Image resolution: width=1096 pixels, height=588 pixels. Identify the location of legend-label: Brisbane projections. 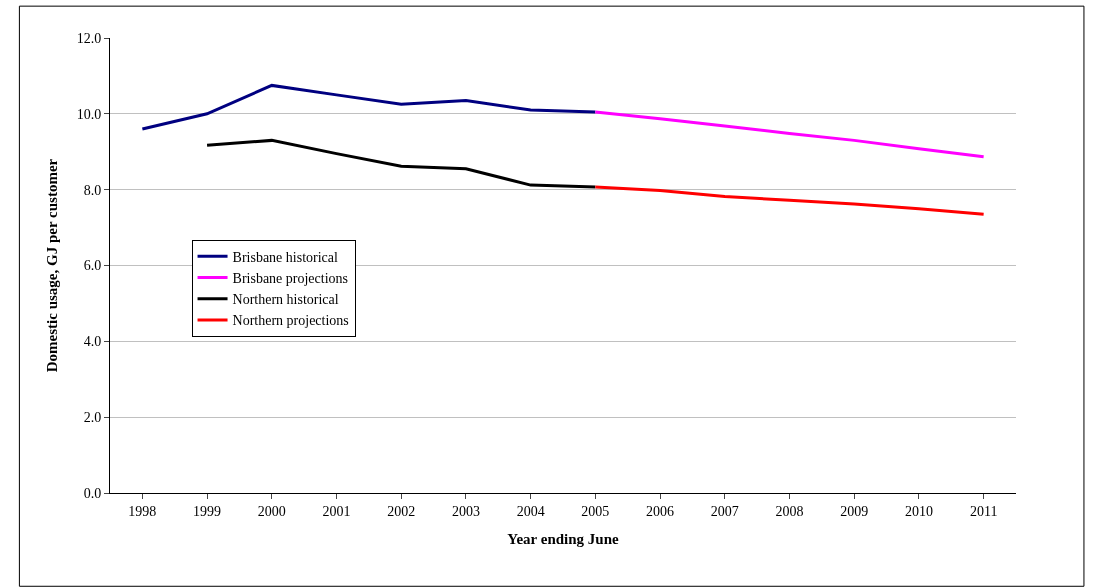
(290, 279).